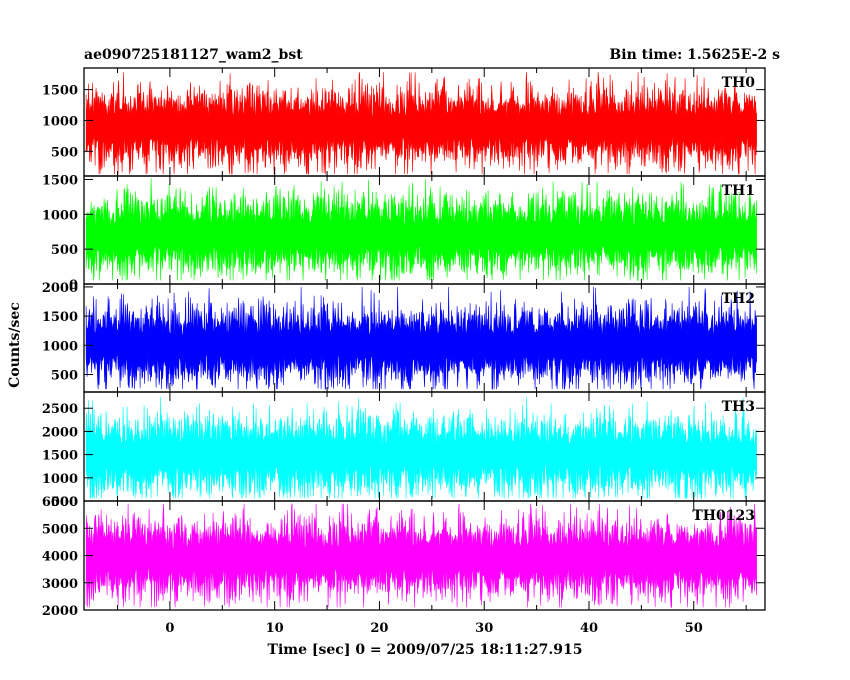  What do you see at coordinates (275, 628) in the screenshot?
I see `x-tick-label: 10` at bounding box center [275, 628].